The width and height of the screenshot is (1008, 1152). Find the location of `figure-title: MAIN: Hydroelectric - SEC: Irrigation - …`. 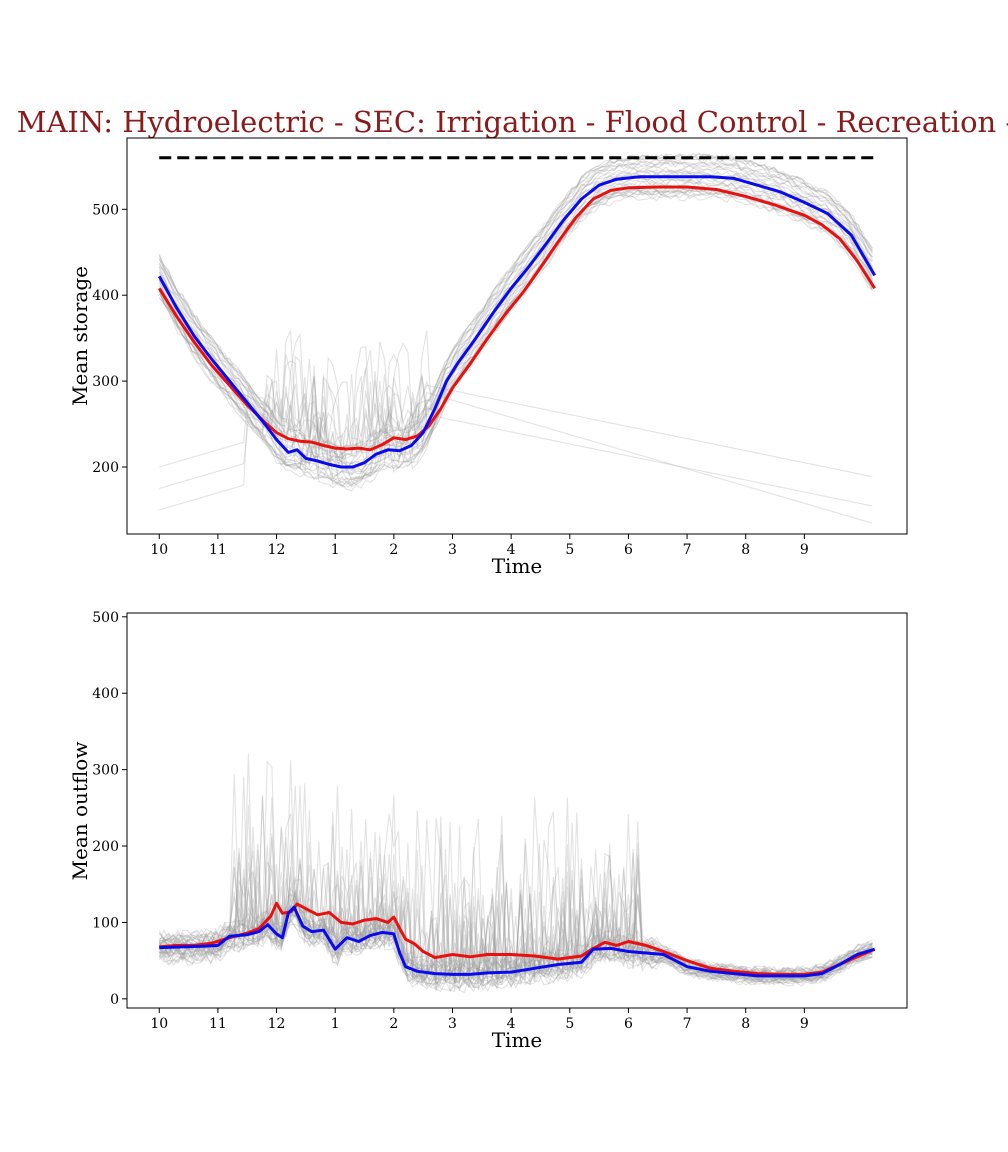

figure-title: MAIN: Hydroelectric - SEC: Irrigation - … is located at coordinates (512, 122).